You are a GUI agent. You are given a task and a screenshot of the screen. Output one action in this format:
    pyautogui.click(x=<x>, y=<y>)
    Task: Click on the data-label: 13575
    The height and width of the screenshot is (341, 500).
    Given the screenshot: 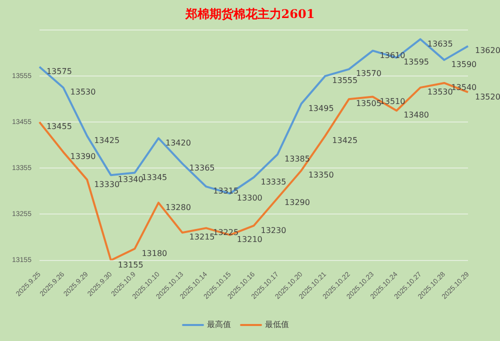 What is the action you would take?
    pyautogui.click(x=59, y=71)
    